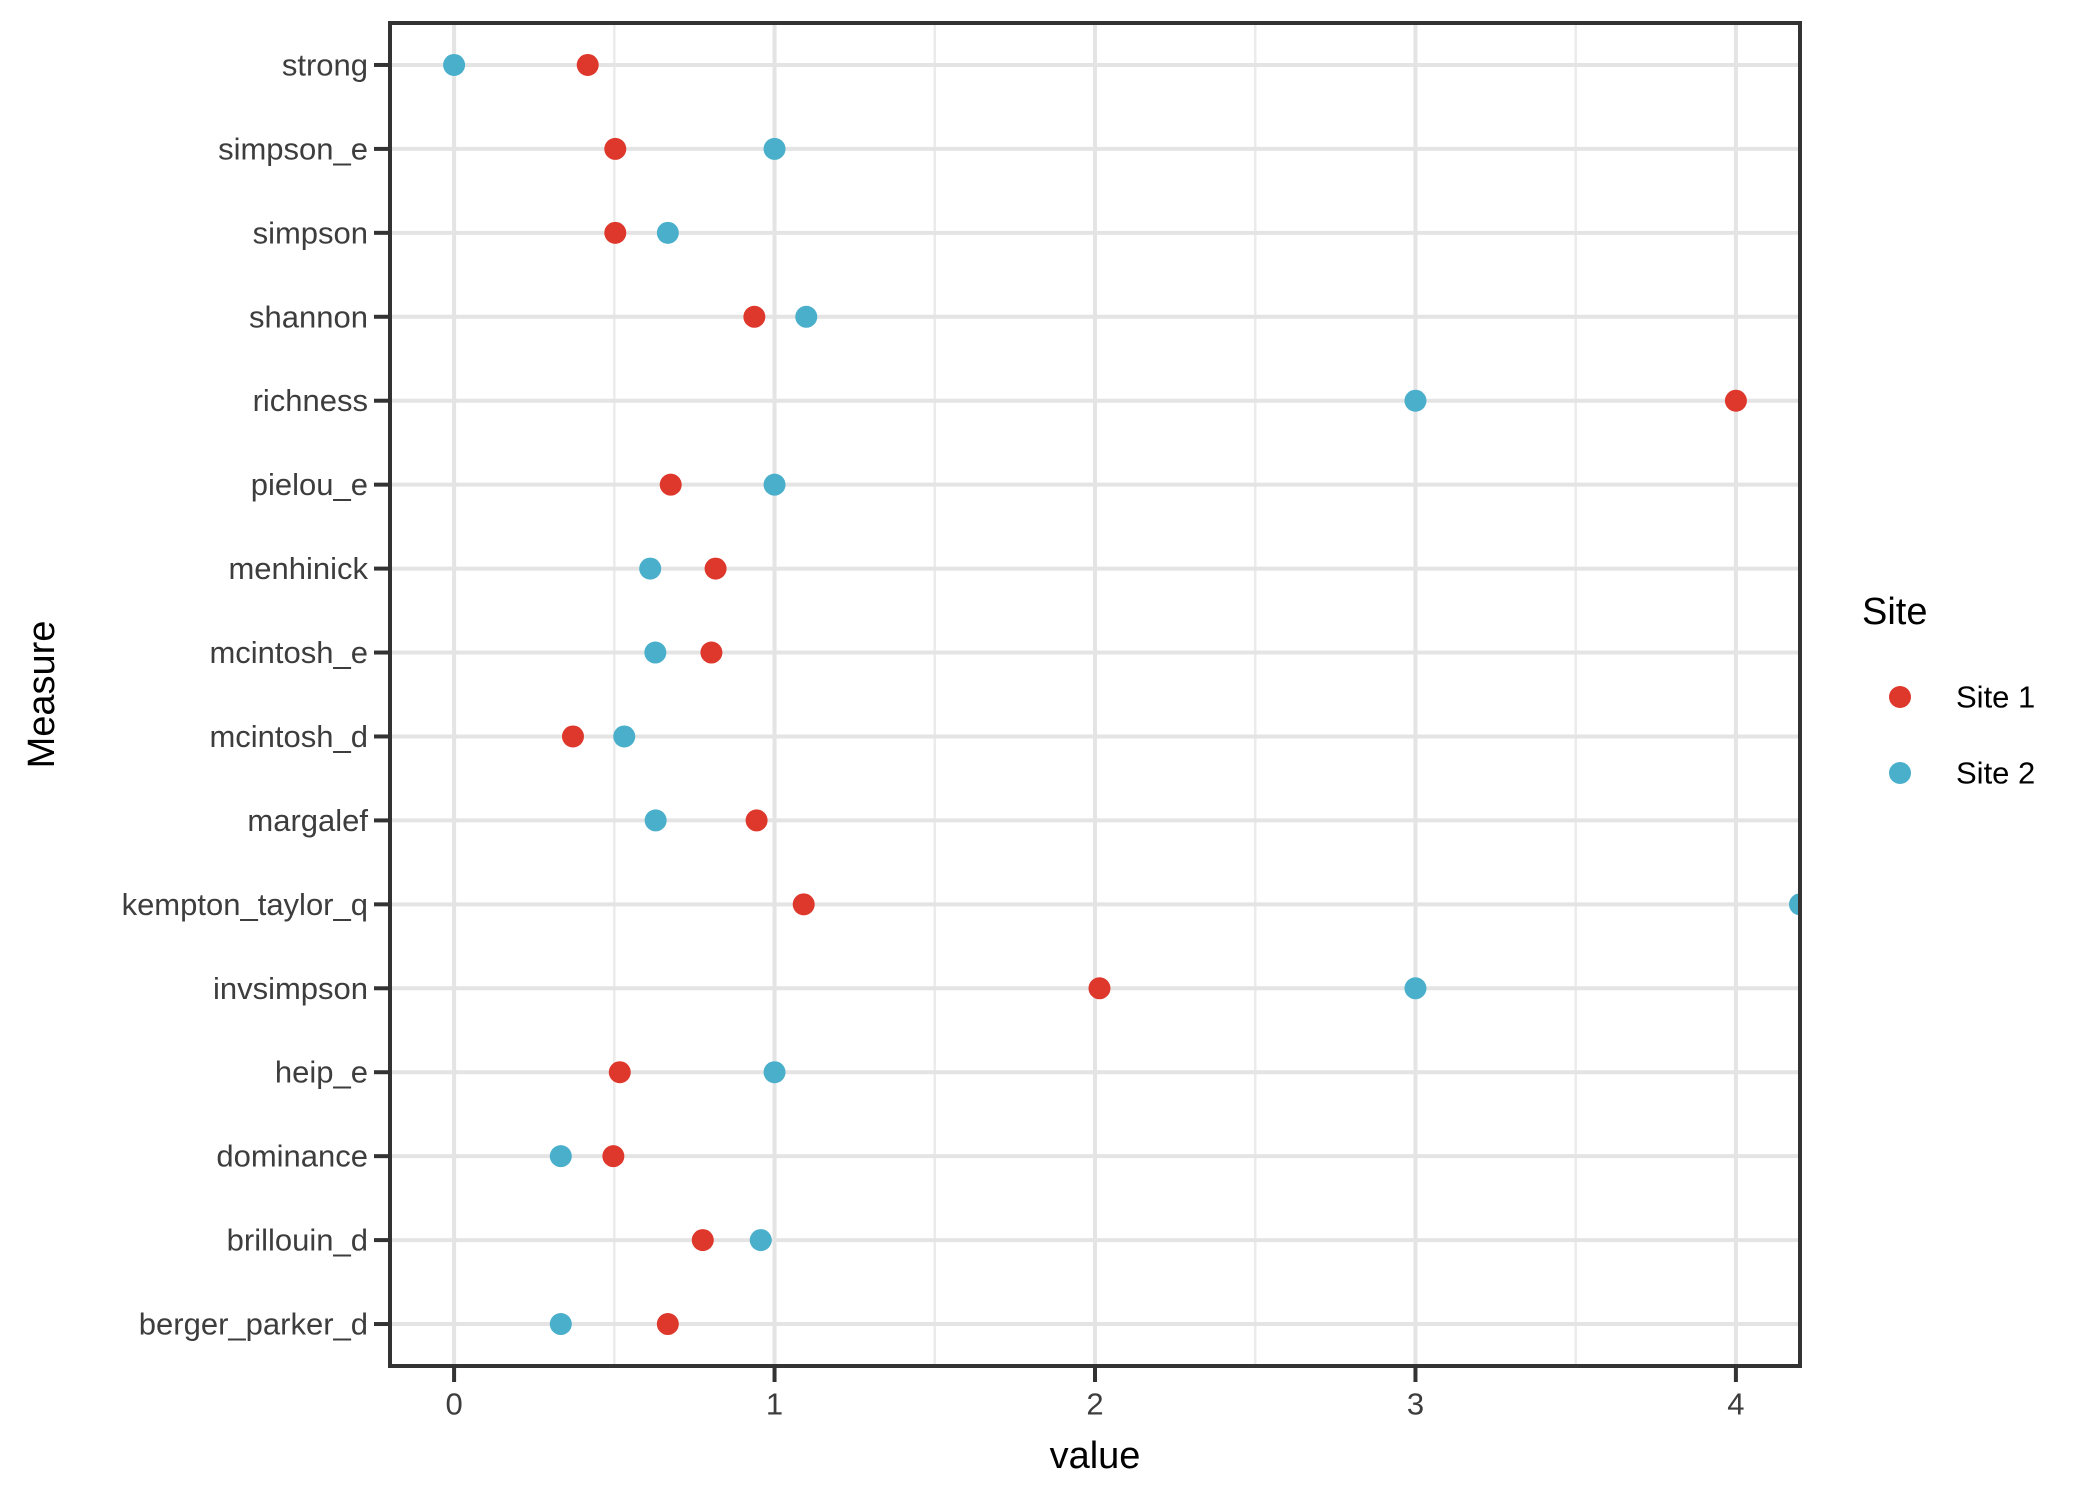  Describe the element at coordinates (587, 64) in the screenshot. I see `data-point-site1-strong` at that location.